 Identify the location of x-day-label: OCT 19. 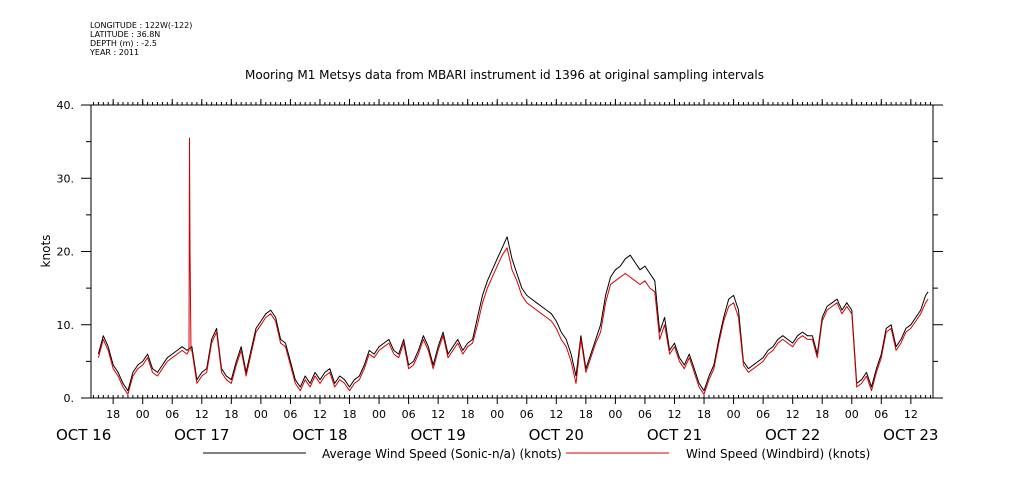
(437, 435).